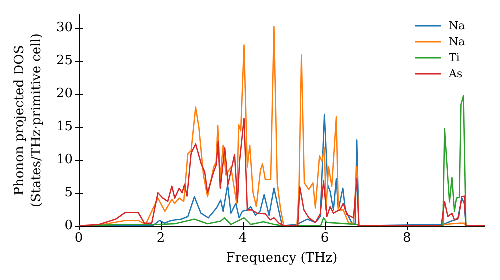 The height and width of the screenshot is (280, 500). Describe the element at coordinates (64, 61) in the screenshot. I see `y-tick-label: 25` at that location.